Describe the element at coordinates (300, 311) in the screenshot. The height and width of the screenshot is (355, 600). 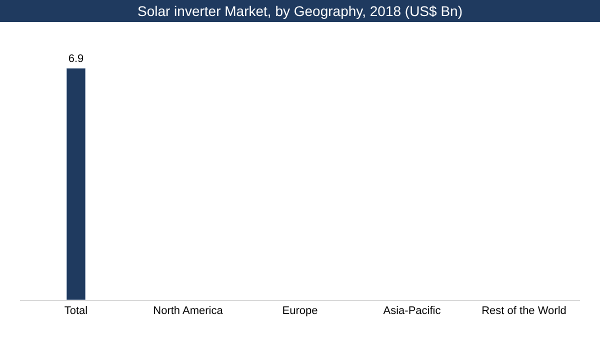
I see `x-tick-label: Europe` at that location.